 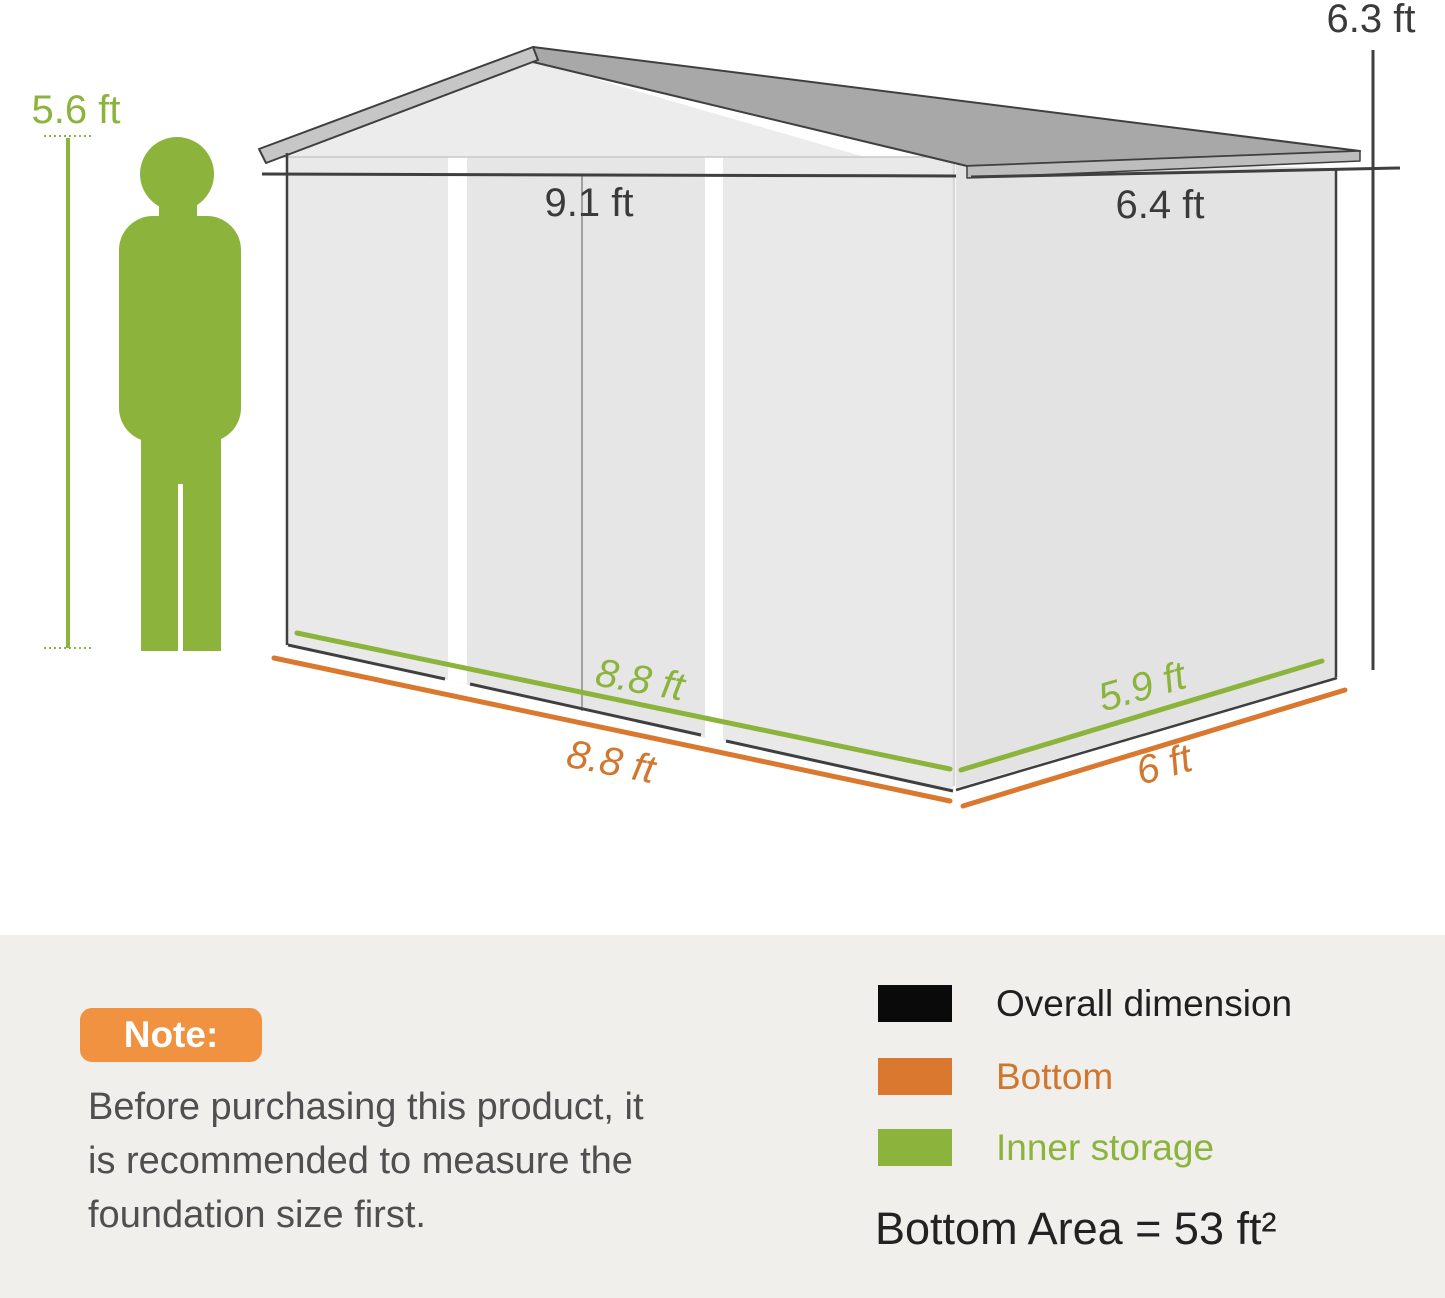 I want to click on note-badge-label: Note:, so click(x=171, y=1034).